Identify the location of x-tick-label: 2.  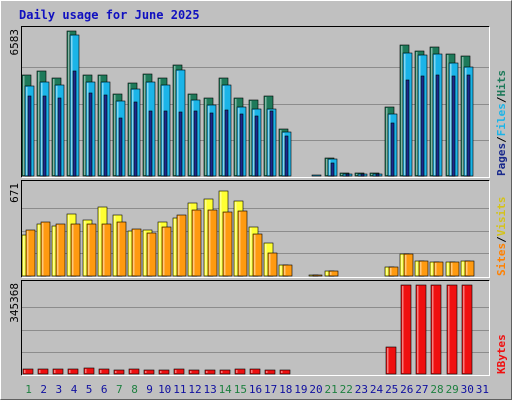
(43, 389).